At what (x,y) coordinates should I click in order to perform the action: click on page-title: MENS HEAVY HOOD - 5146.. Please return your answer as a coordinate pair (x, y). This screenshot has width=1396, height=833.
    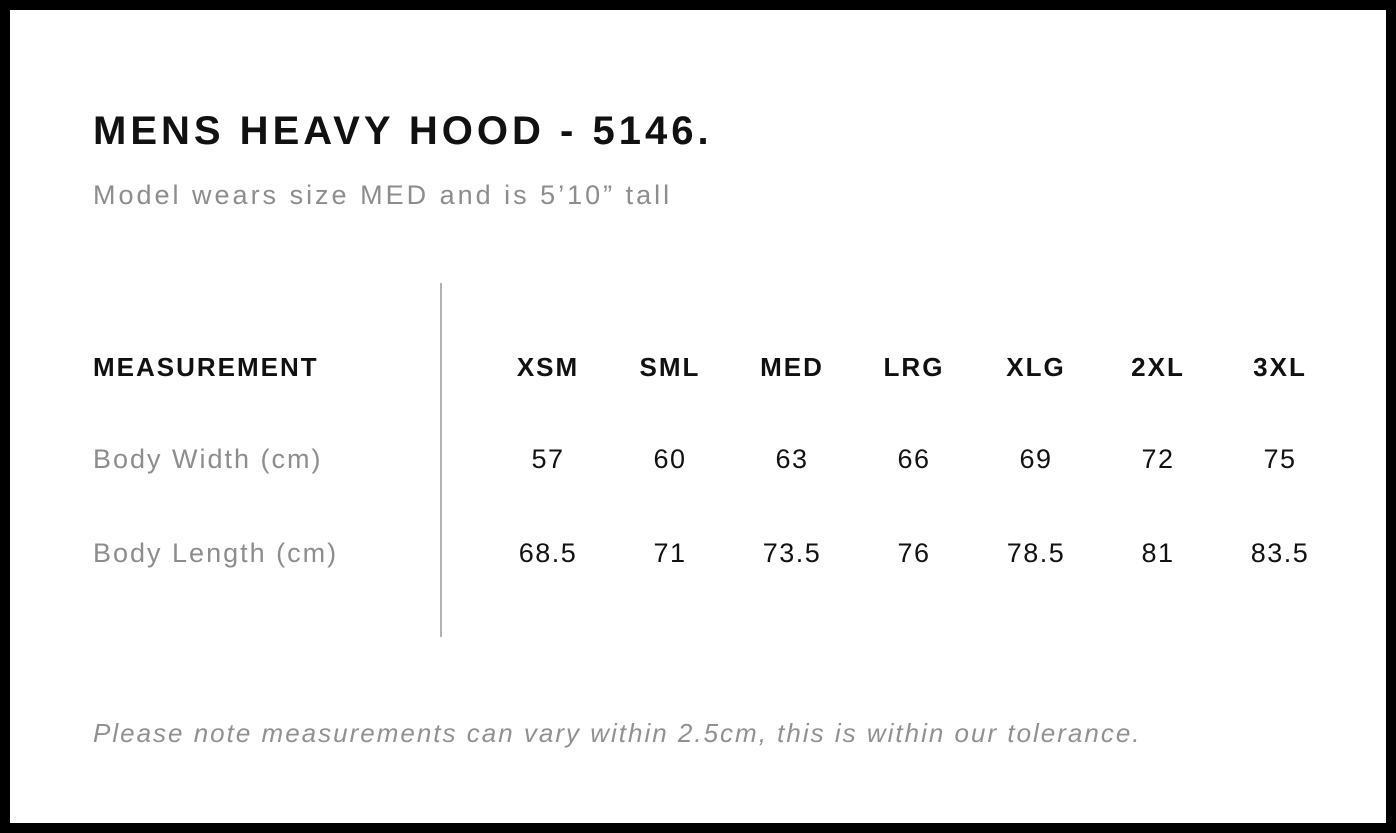
    Looking at the image, I should click on (403, 131).